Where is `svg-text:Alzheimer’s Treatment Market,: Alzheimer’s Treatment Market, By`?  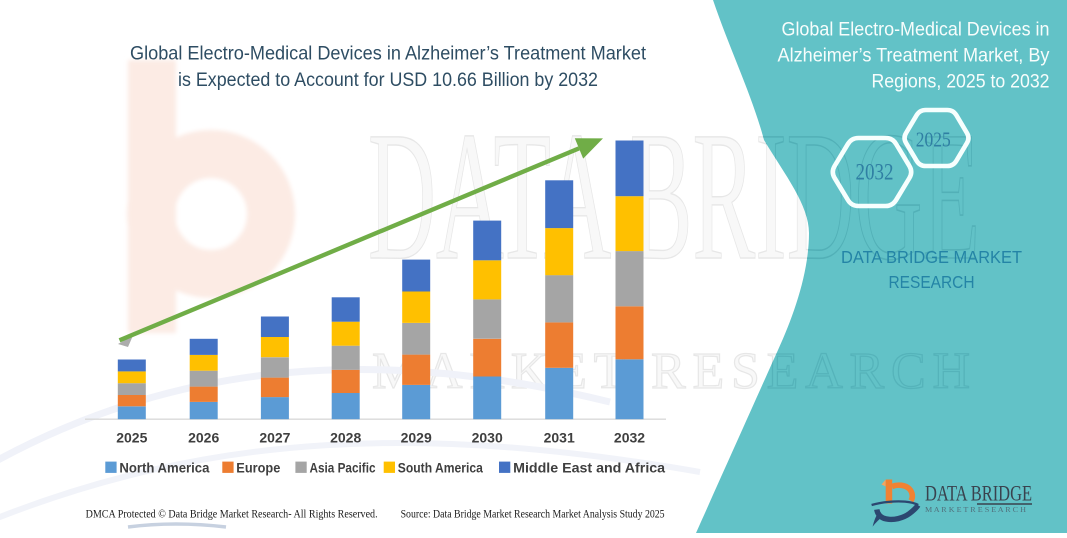
svg-text:Alzheimer’s Treatment Market,: Alzheimer’s Treatment Market, By is located at coordinates (914, 56).